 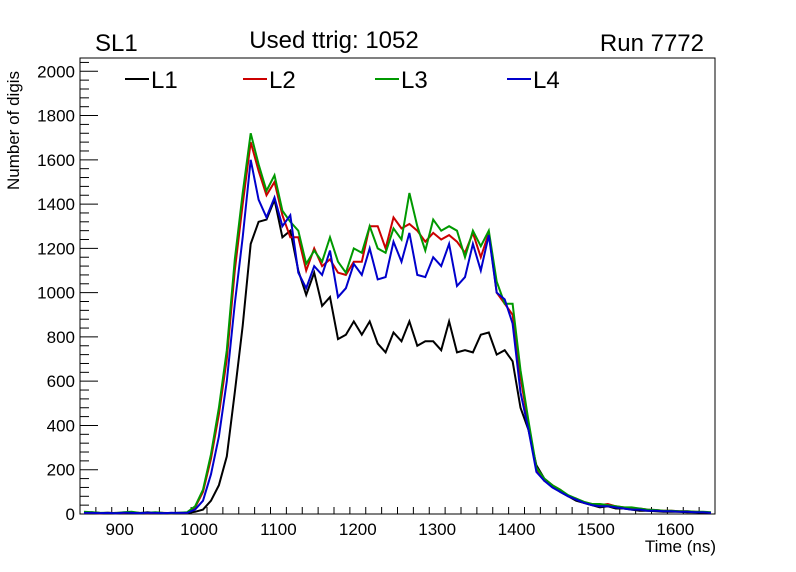 What do you see at coordinates (56, 248) in the screenshot?
I see `y-tick-label: 1200` at bounding box center [56, 248].